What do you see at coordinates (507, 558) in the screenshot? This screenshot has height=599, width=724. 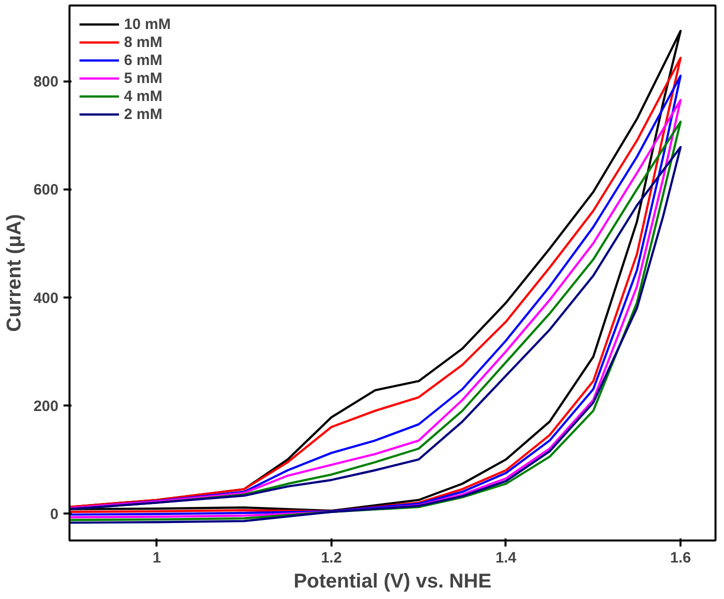 I see `x-tick-label: 1.4` at bounding box center [507, 558].